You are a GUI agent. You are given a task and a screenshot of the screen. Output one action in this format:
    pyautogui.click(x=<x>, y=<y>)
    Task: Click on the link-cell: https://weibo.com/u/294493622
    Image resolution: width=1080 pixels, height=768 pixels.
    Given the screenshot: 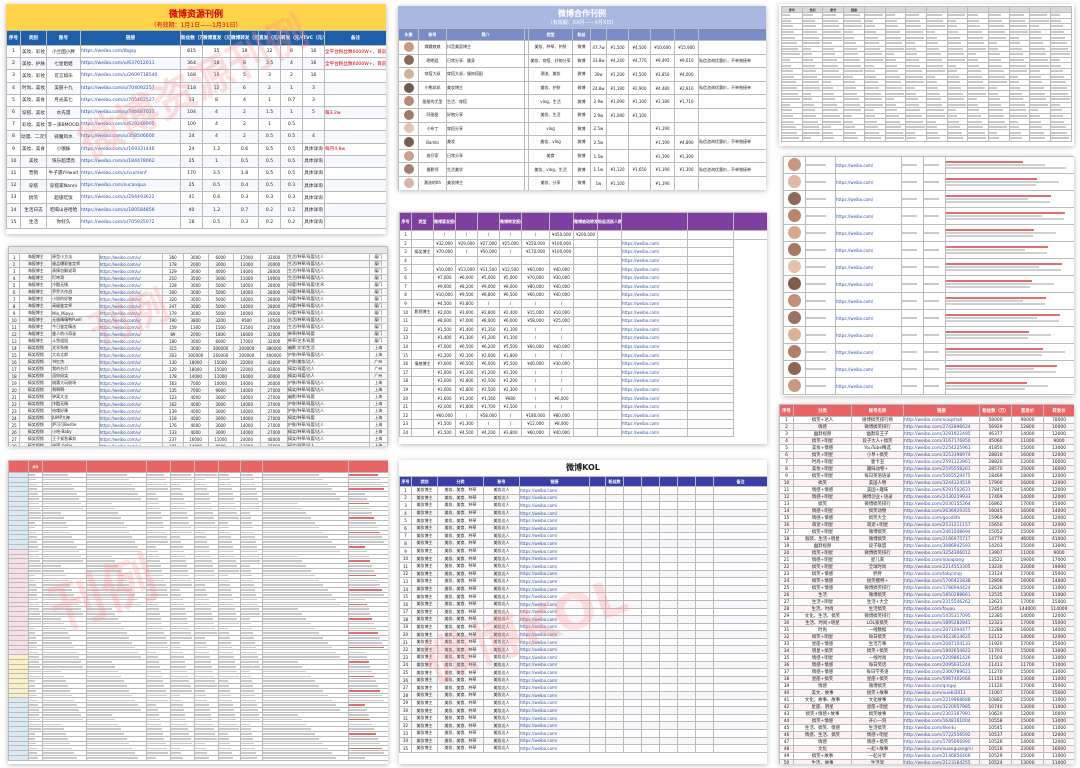 What is the action you would take?
    pyautogui.click(x=130, y=198)
    